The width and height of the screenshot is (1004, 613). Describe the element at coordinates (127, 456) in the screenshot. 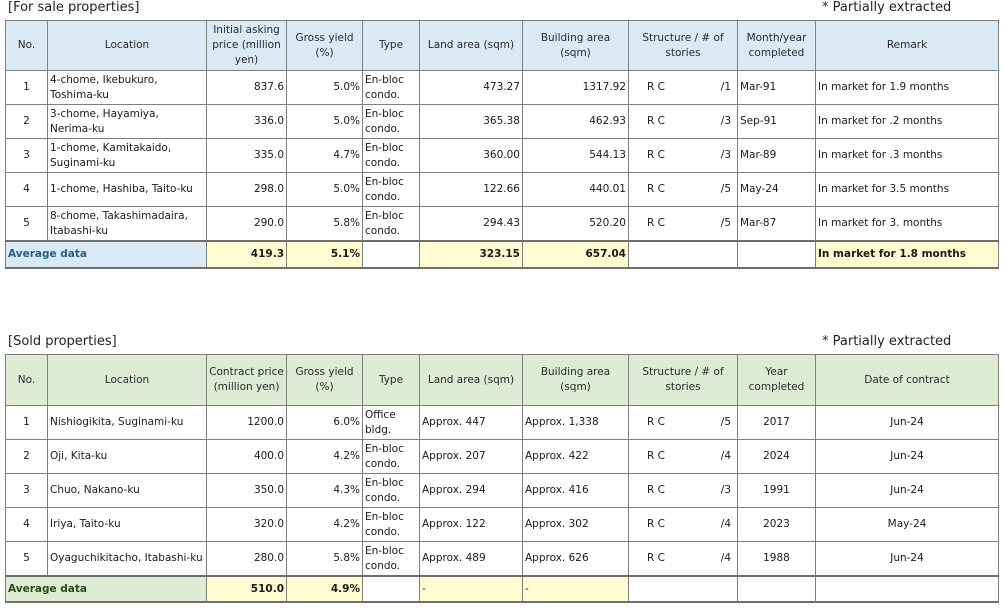

I see `cell-location: Oji, Kita-ku` at that location.